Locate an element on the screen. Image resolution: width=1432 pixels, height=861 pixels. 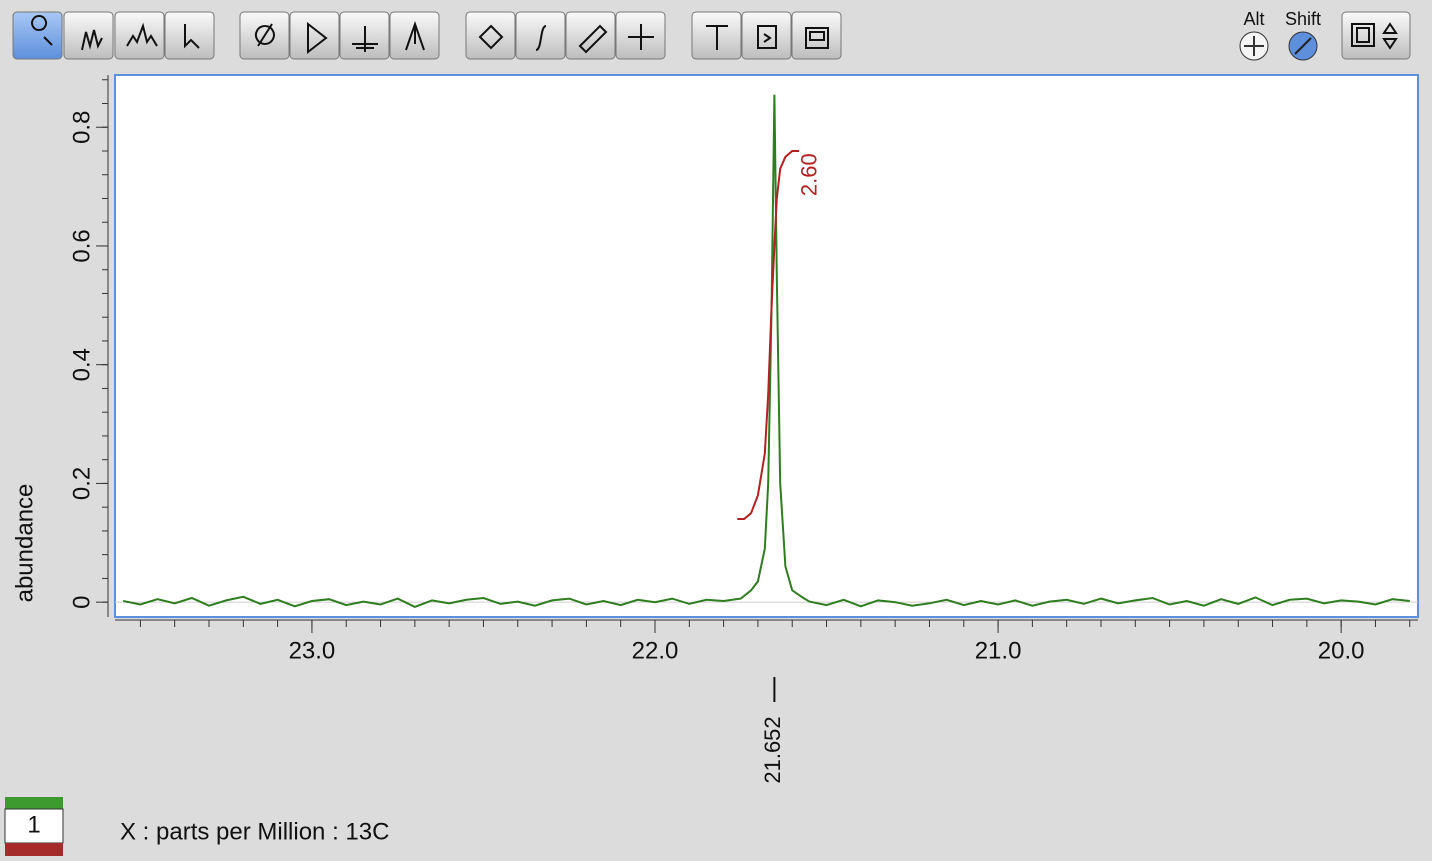
alt-label: Alt is located at coordinates (1253, 19).